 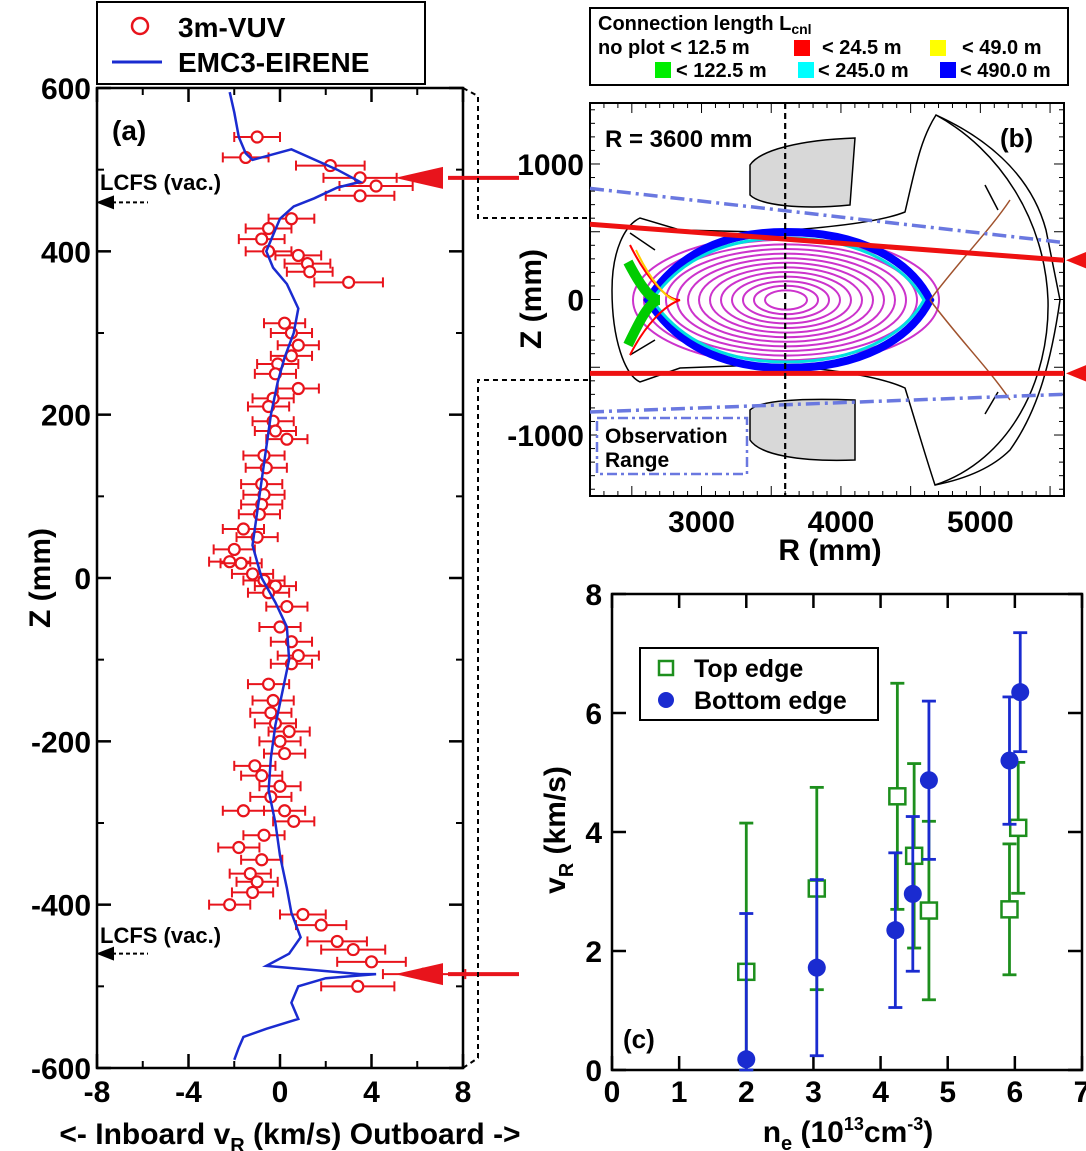 What do you see at coordinates (827, 403) in the screenshot?
I see `observation-range_bottom` at bounding box center [827, 403].